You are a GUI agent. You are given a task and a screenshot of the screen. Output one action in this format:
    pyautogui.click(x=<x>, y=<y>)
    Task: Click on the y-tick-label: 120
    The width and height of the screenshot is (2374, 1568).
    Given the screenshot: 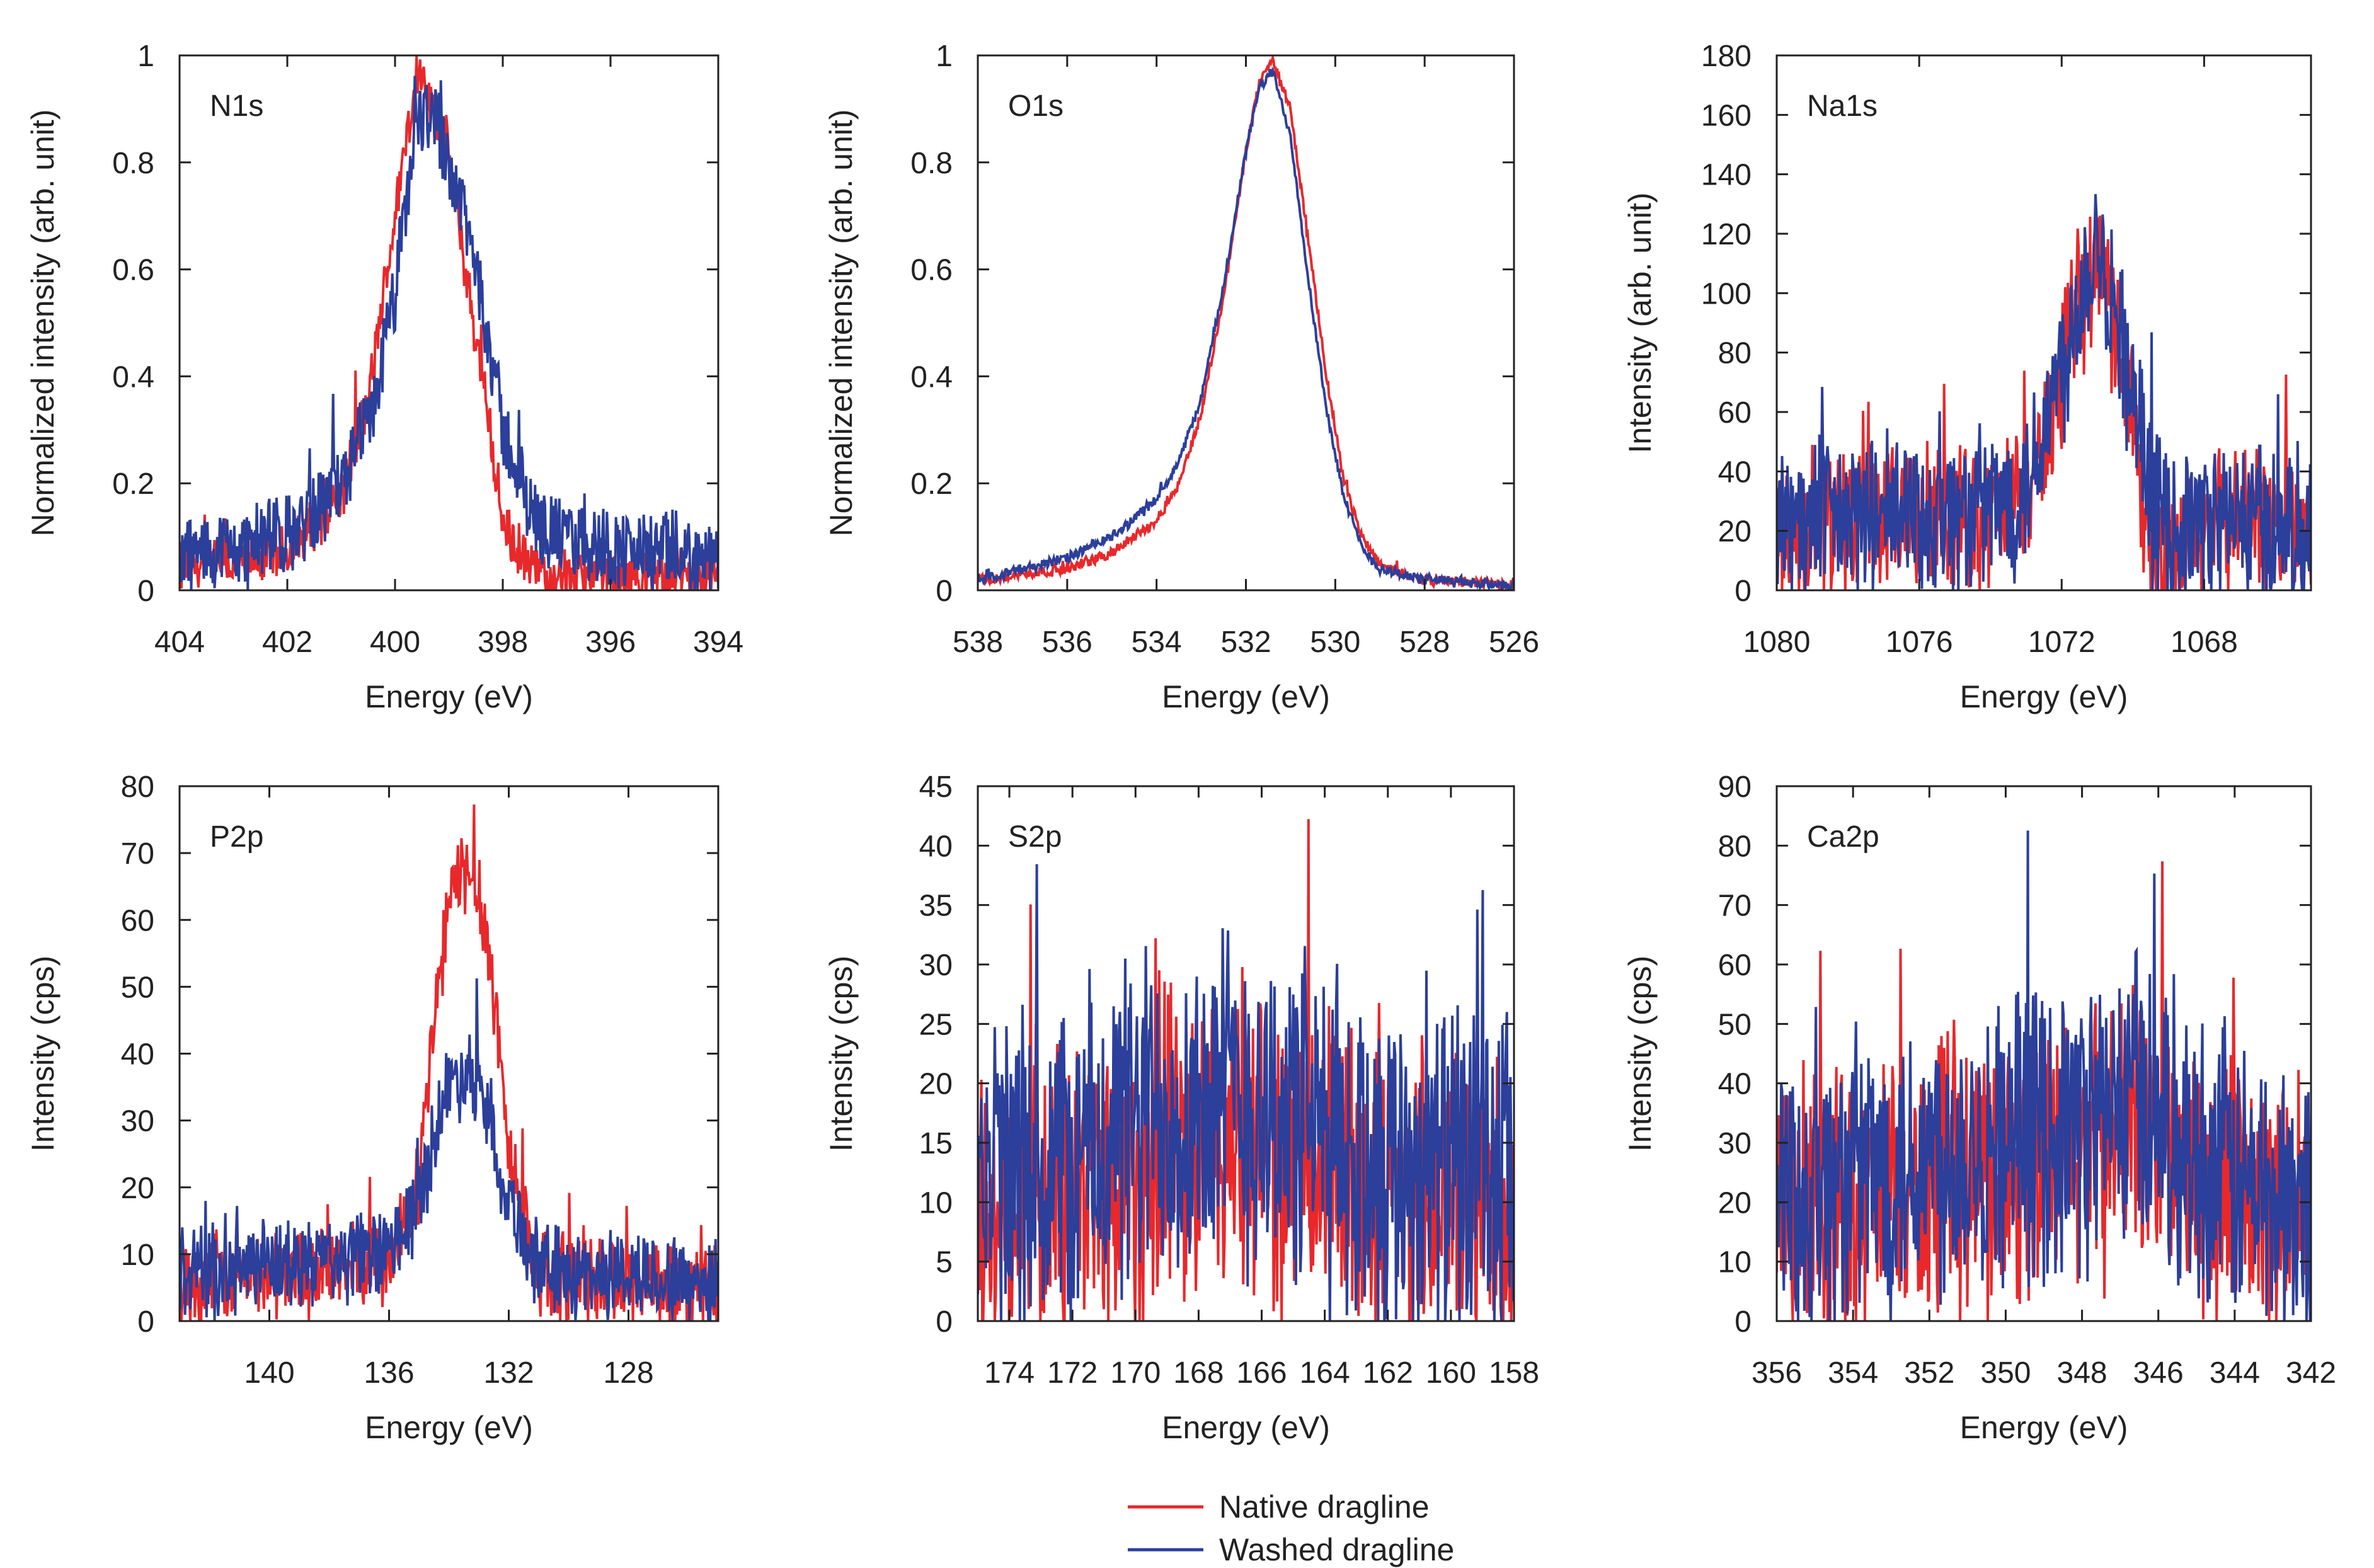 What is the action you would take?
    pyautogui.click(x=1726, y=234)
    